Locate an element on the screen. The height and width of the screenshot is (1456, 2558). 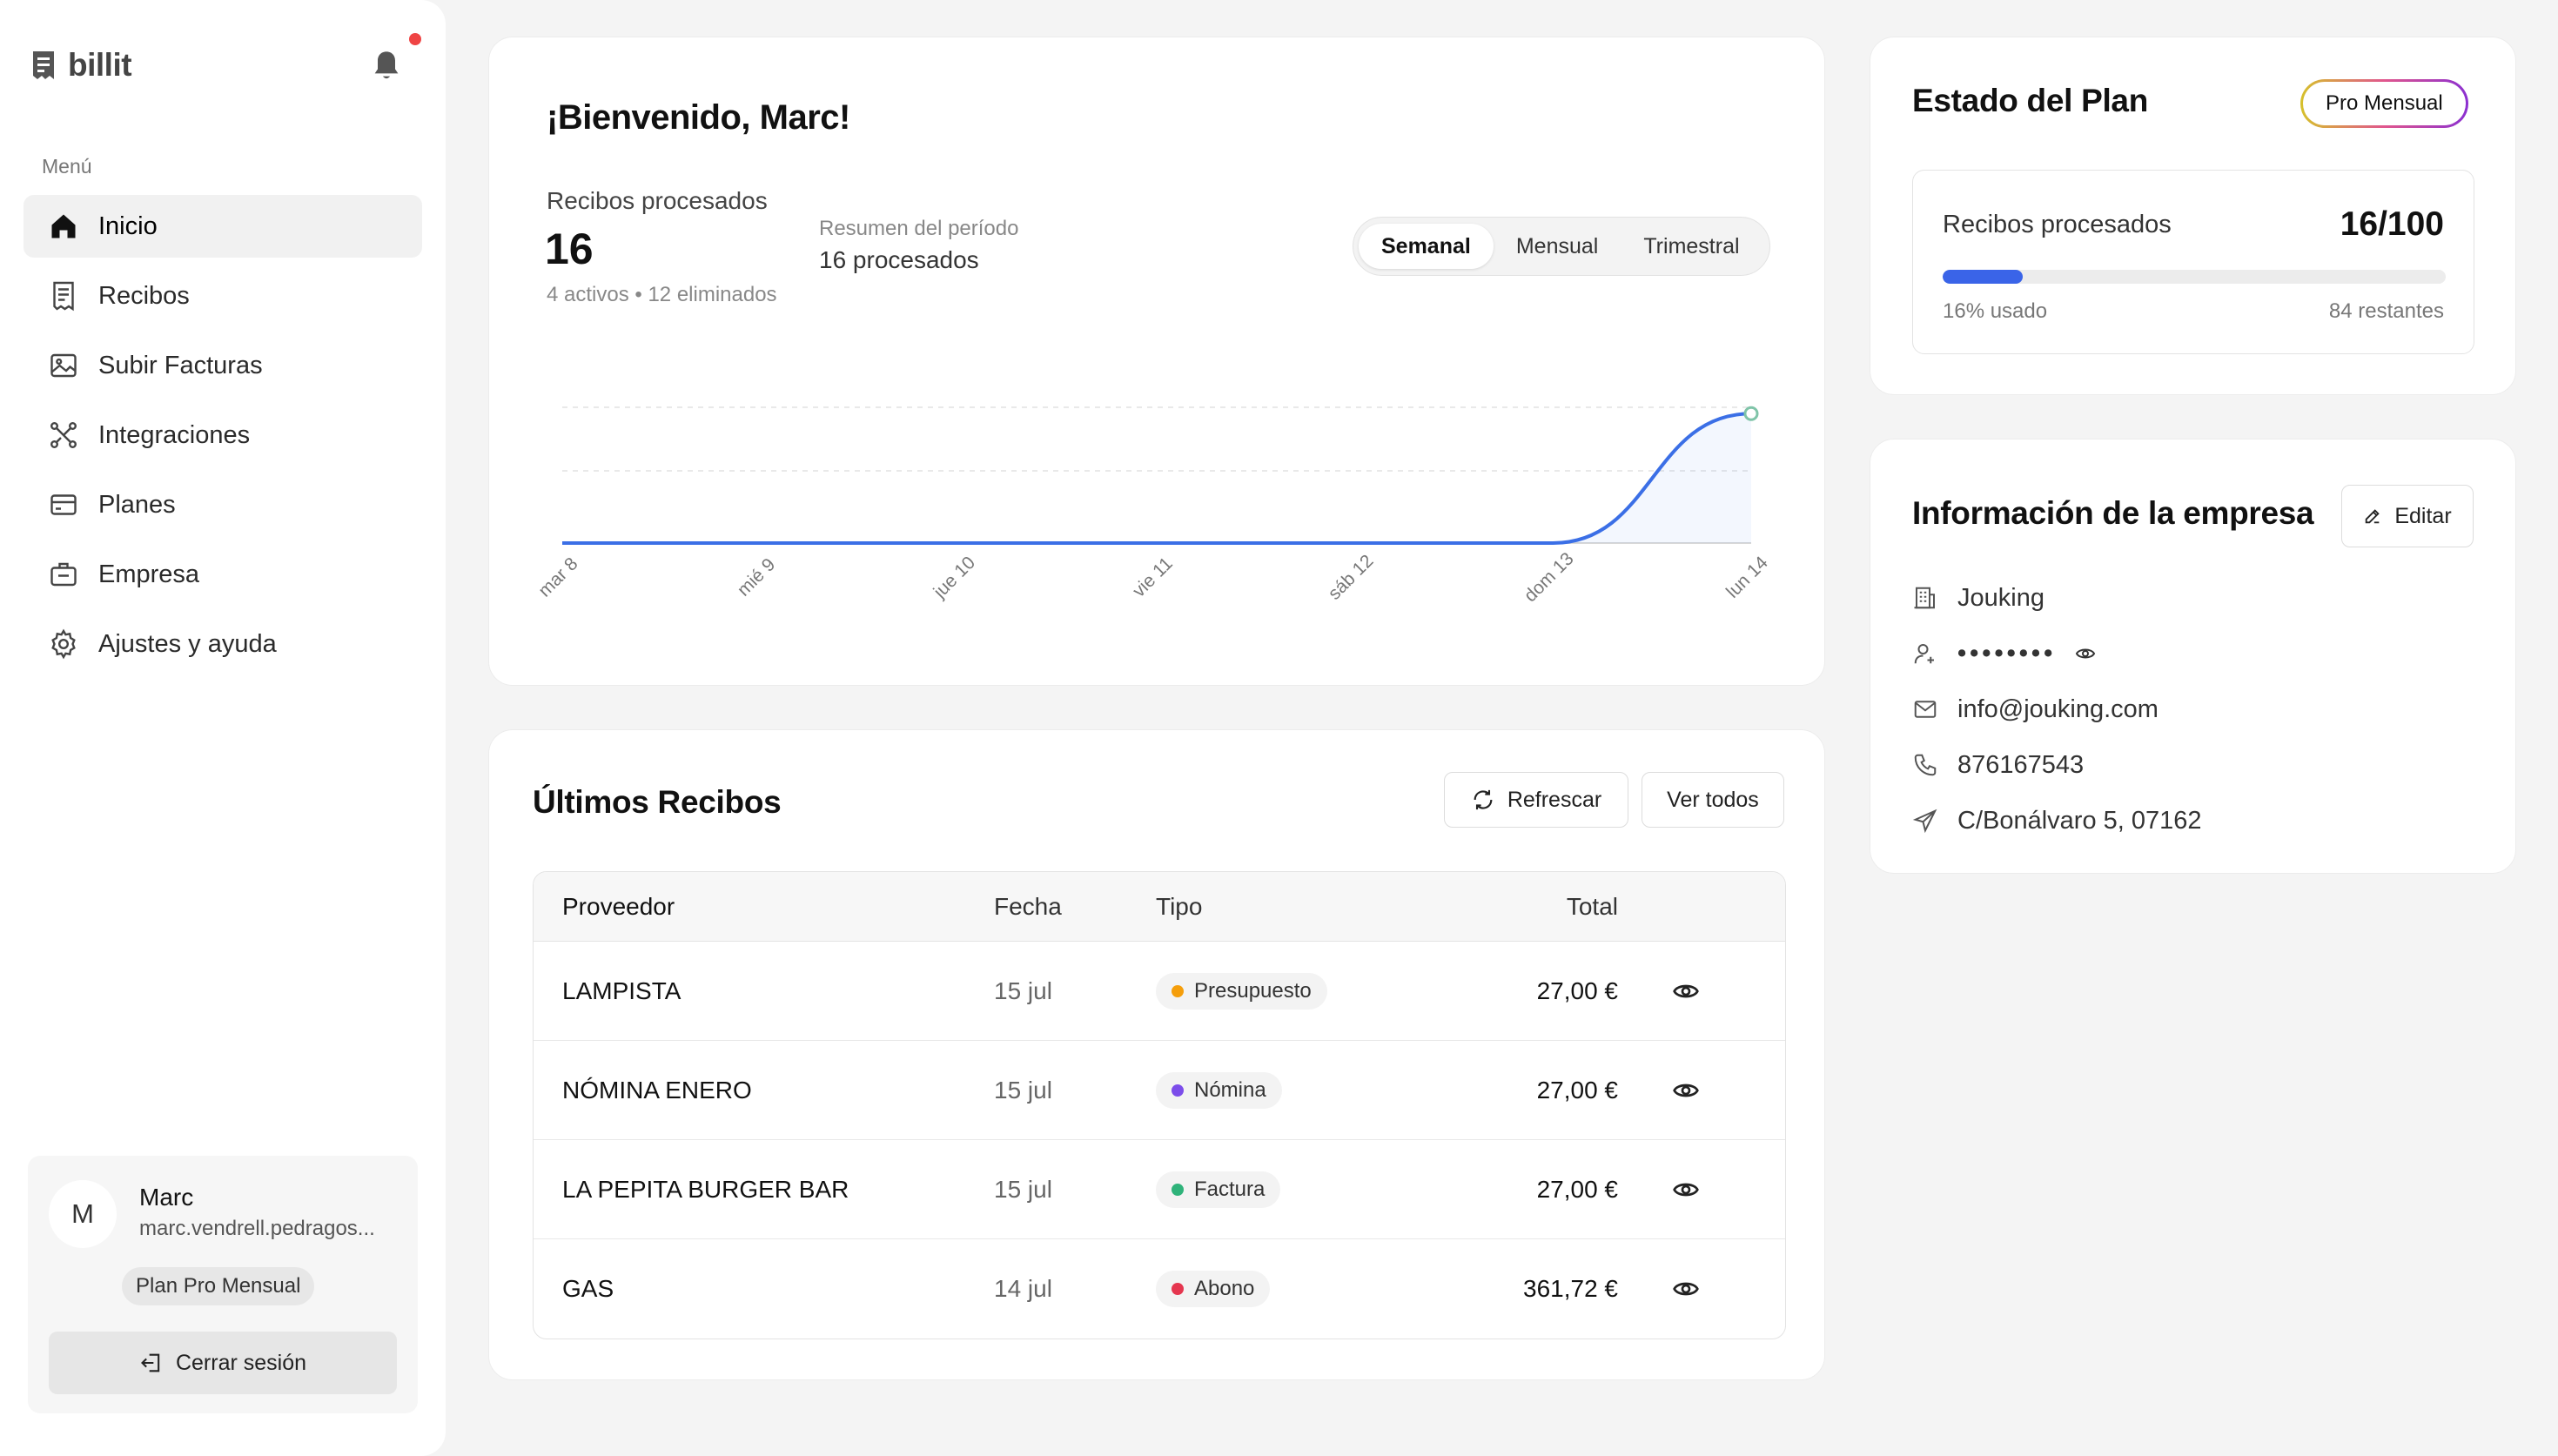
plan-chip: Plan Pro Mensual is located at coordinates (219, 1286).